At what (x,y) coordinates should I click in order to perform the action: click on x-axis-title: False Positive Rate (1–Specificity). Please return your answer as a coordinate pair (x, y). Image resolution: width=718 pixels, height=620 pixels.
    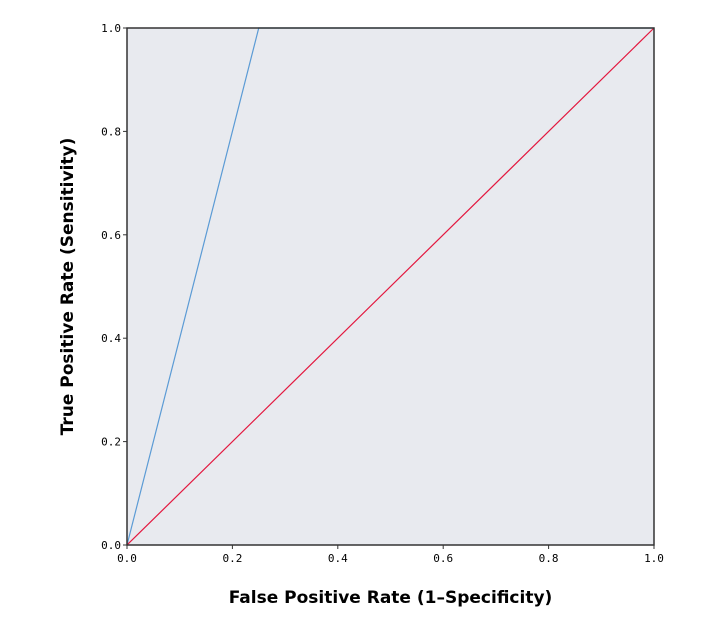
    Looking at the image, I should click on (391, 598).